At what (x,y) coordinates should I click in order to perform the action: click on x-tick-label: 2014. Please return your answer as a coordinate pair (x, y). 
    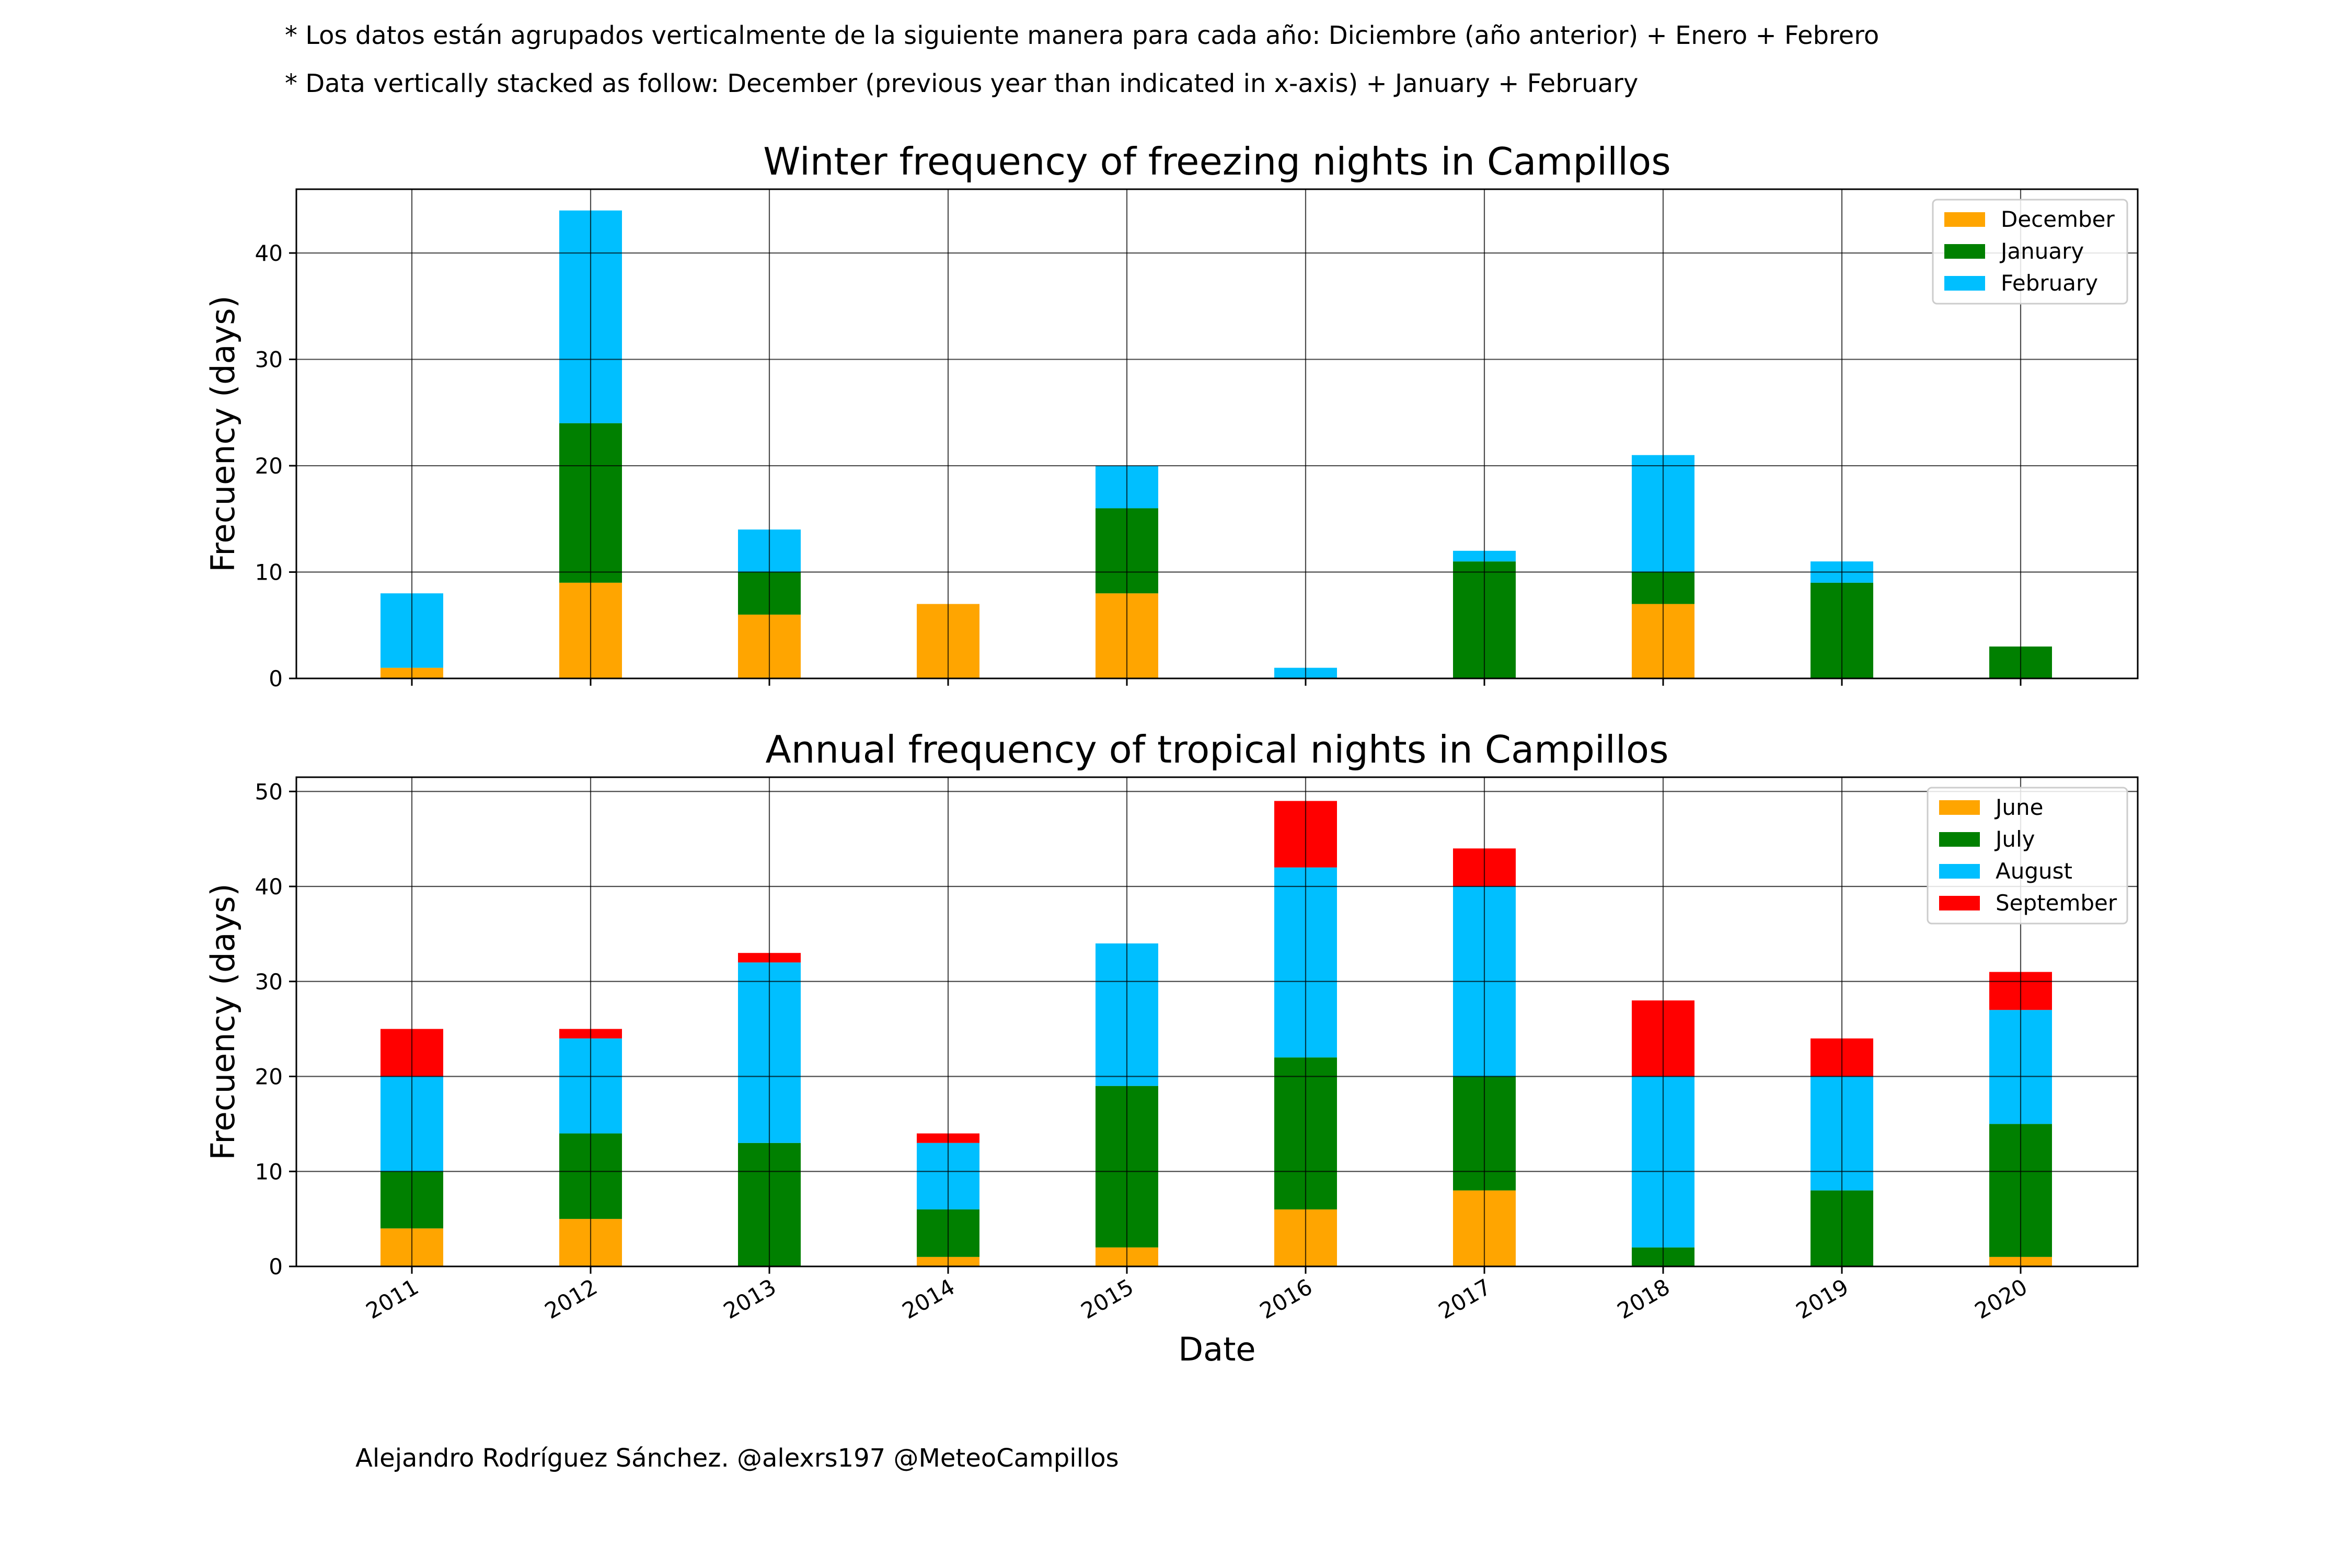
    Looking at the image, I should click on (928, 1299).